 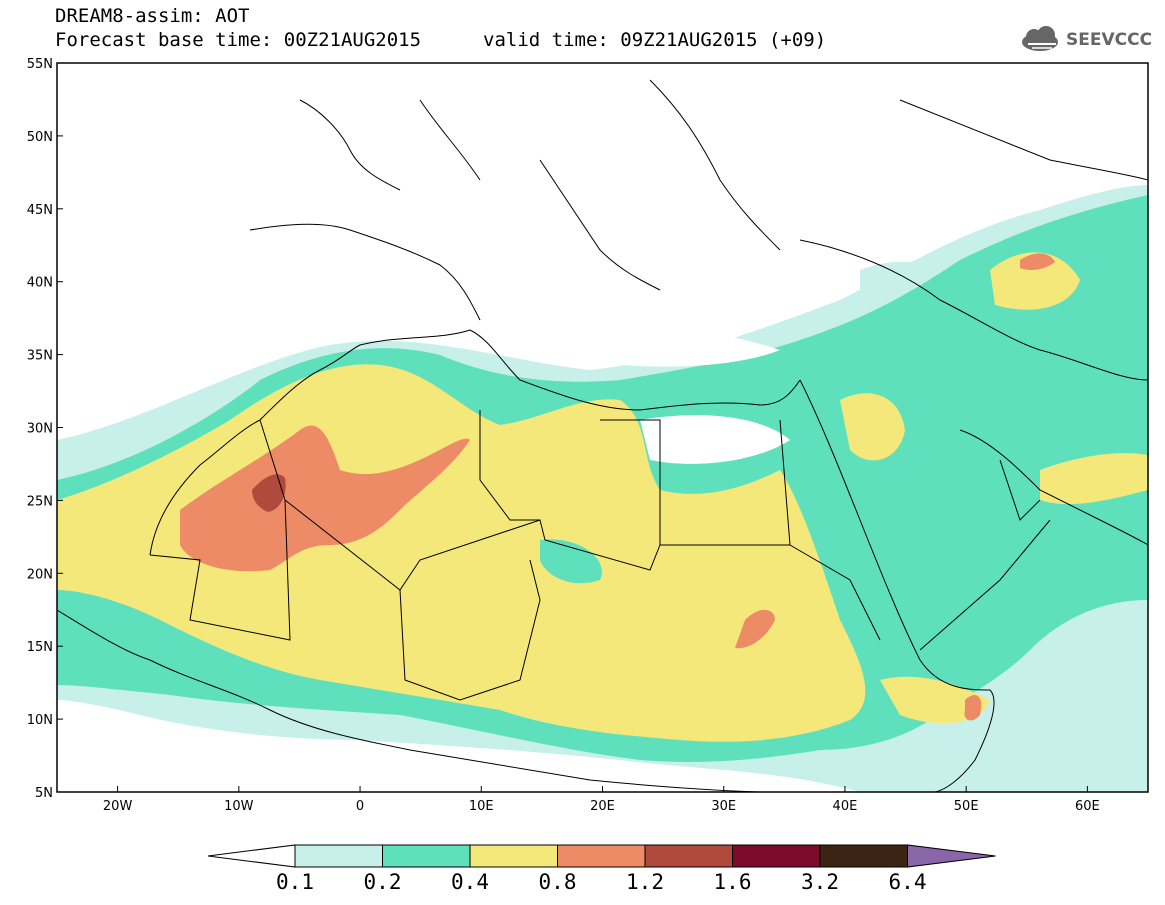 What do you see at coordinates (715, 439) in the screenshot?
I see `aot-clear-libya` at bounding box center [715, 439].